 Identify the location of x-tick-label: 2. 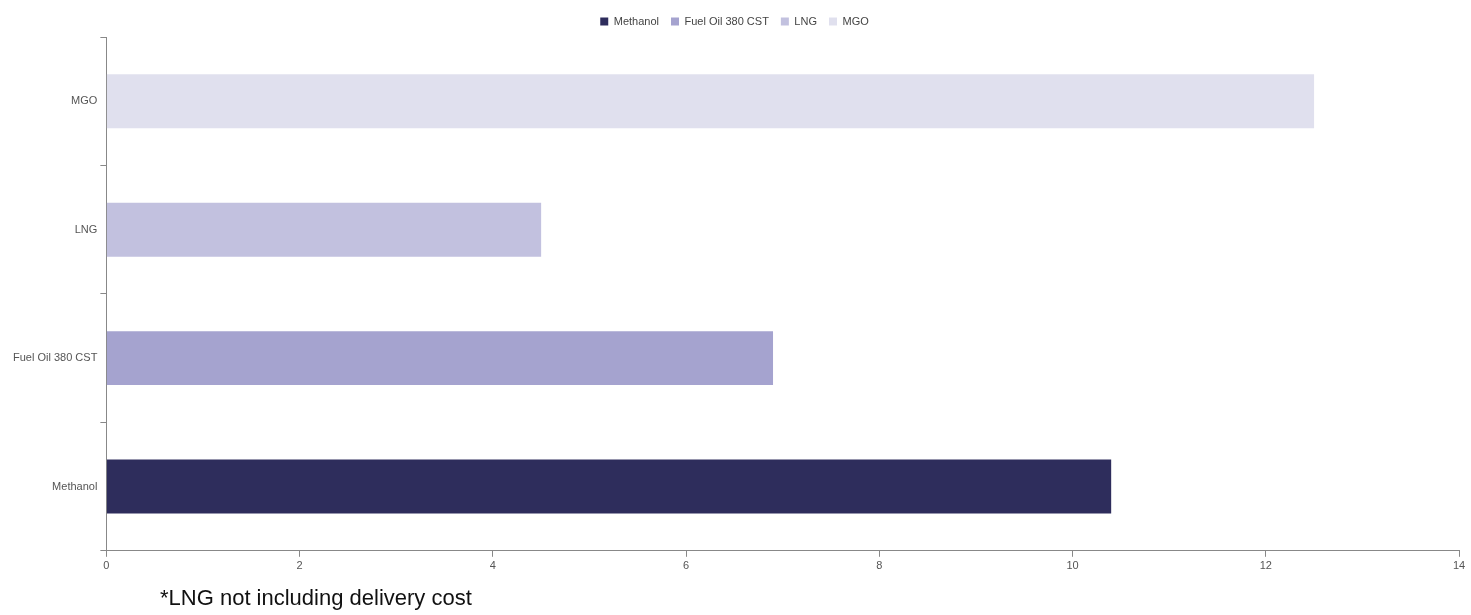
(299, 565).